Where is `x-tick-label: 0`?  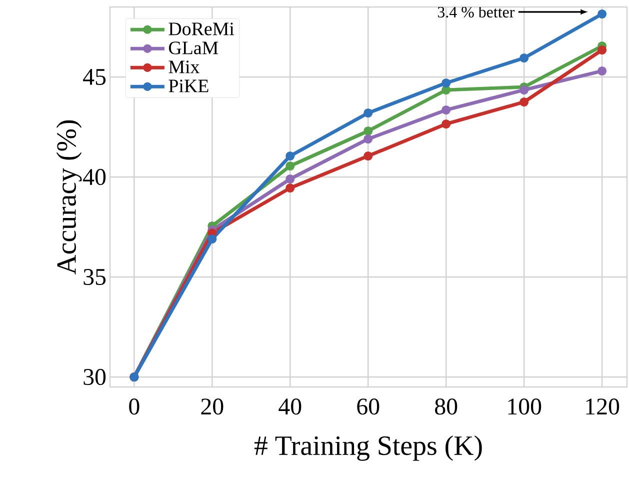
x-tick-label: 0 is located at coordinates (134, 406).